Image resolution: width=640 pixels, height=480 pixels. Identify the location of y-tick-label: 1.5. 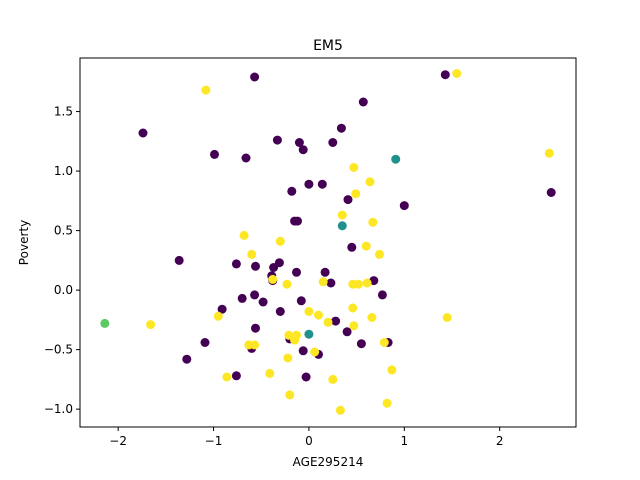
(63, 112).